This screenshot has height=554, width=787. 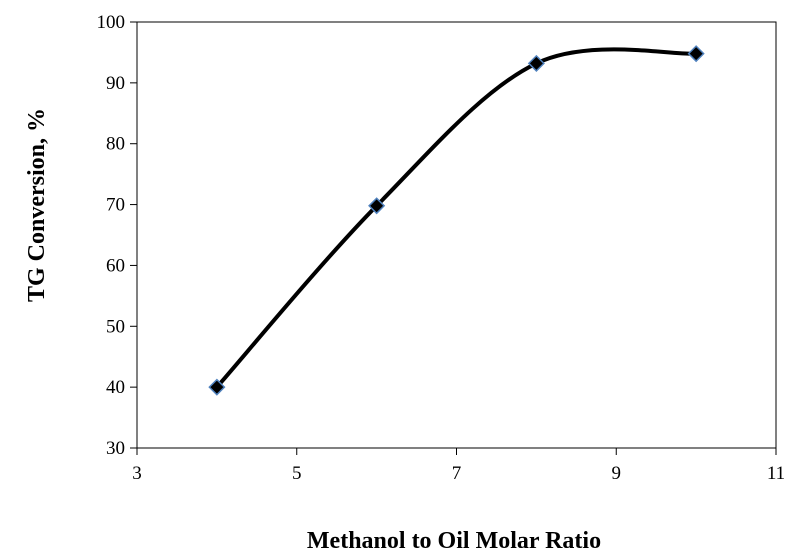 I want to click on x-tick-label: 9, so click(x=617, y=473).